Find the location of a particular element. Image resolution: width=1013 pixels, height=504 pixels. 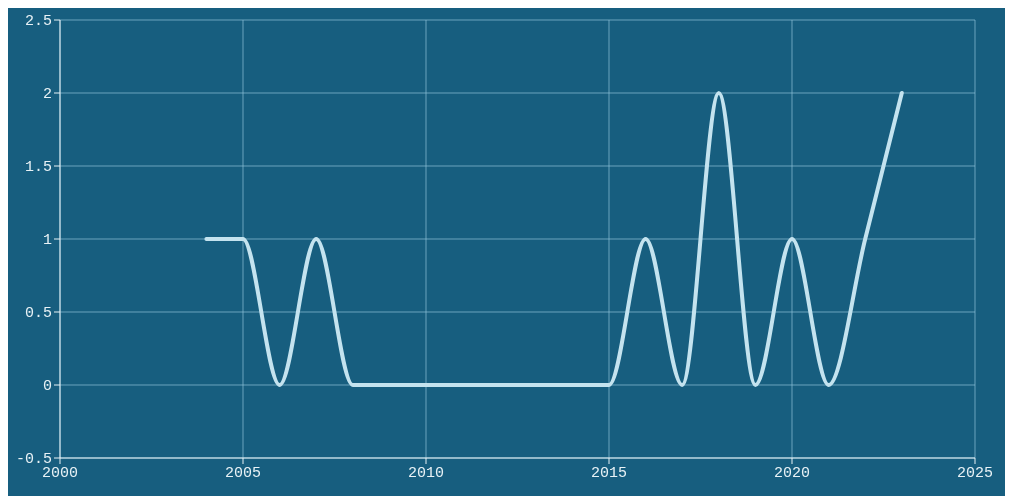

y-tick-label: 0.5 is located at coordinates (38, 314).